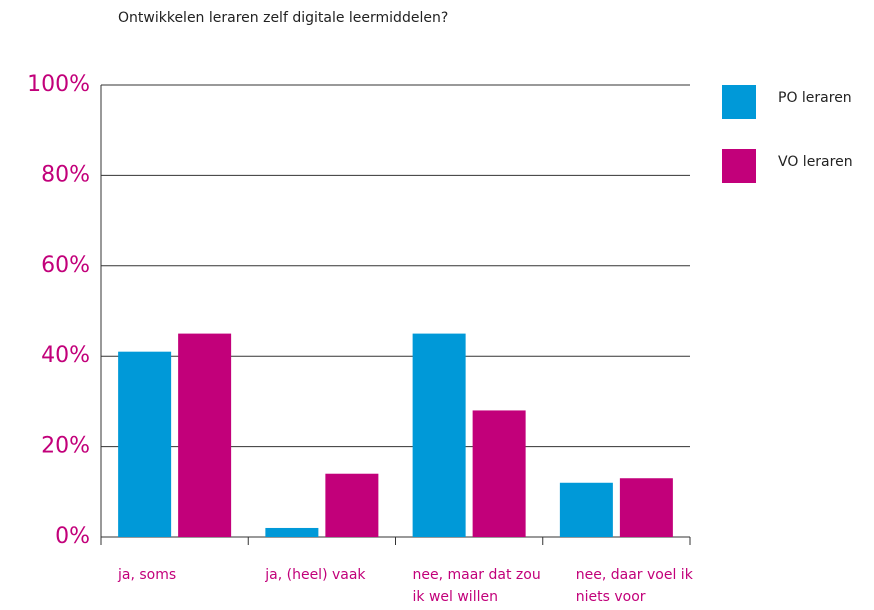  I want to click on y-tick-label: 20%, so click(65, 446).